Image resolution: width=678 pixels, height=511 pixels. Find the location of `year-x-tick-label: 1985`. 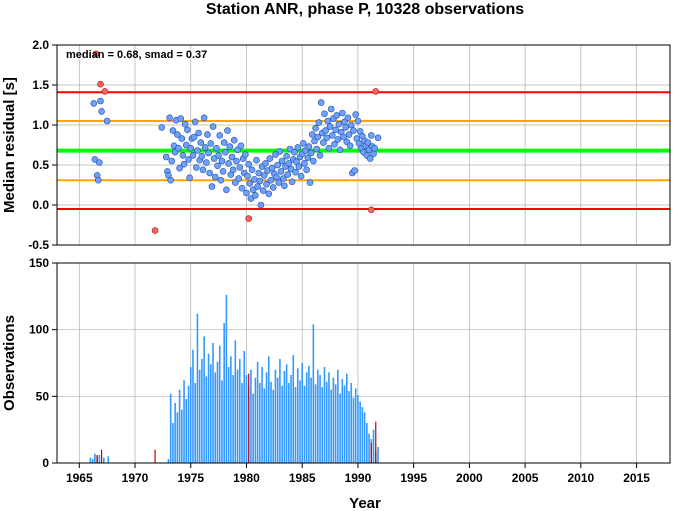

year-x-tick-label: 1985 is located at coordinates (302, 478).